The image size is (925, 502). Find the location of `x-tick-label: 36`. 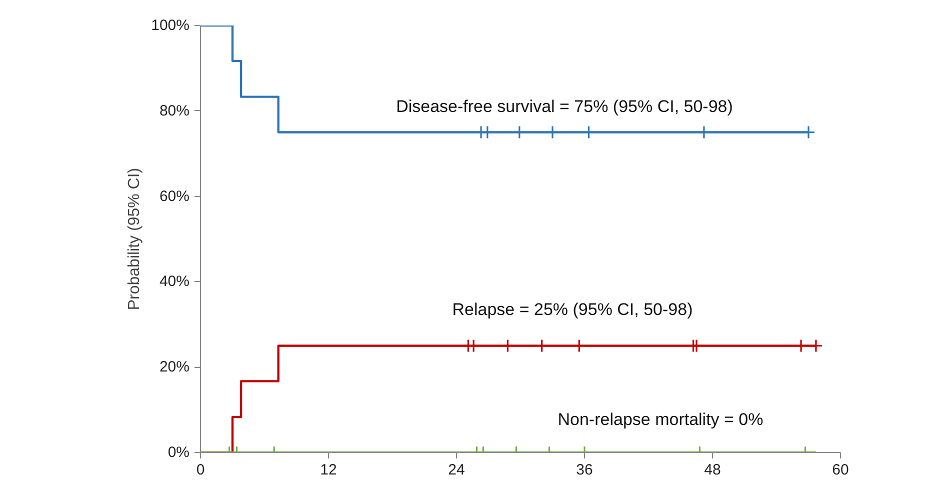

x-tick-label: 36 is located at coordinates (584, 470).